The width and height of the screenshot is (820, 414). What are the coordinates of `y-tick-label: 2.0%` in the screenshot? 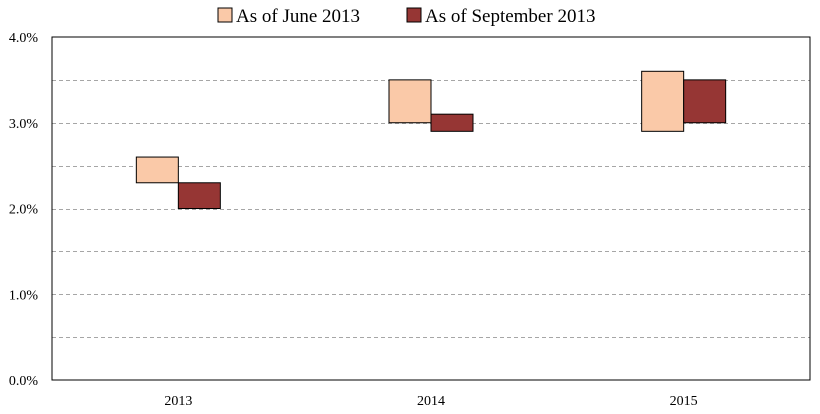 It's located at (24, 210).